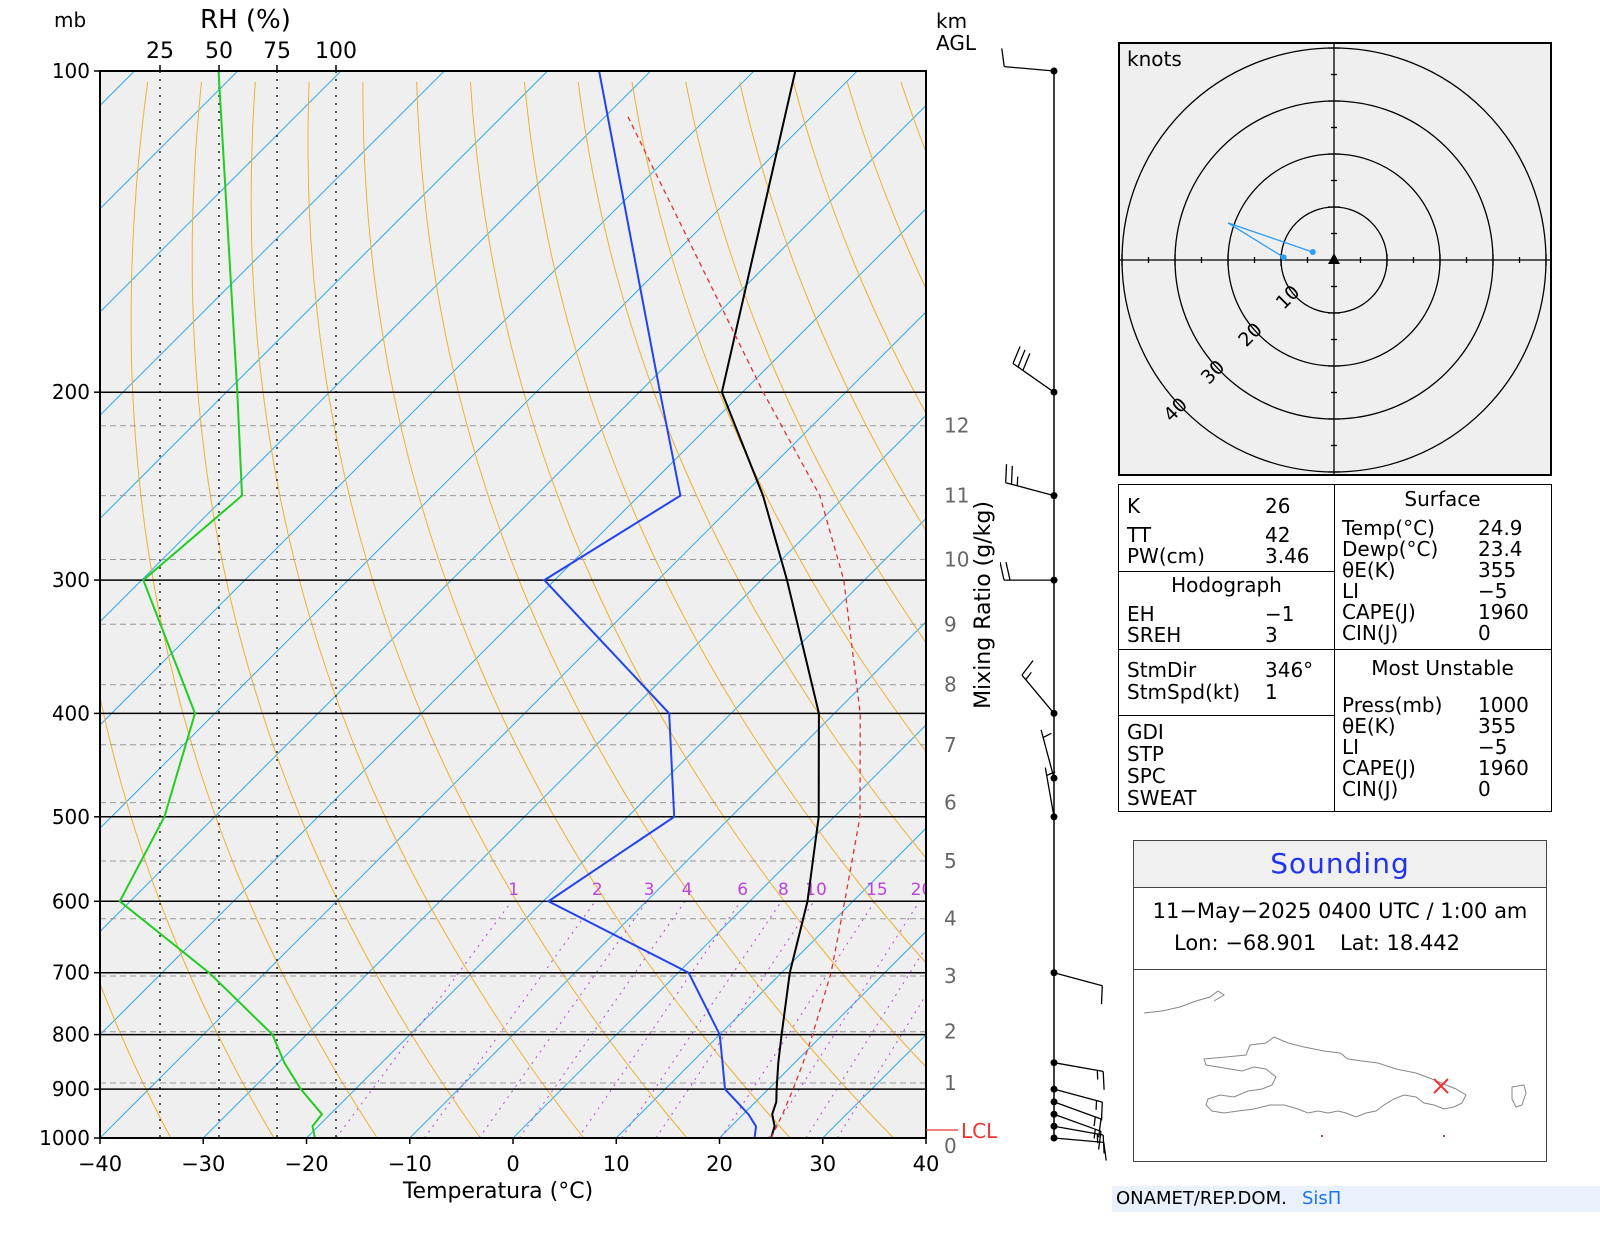 This screenshot has width=1600, height=1236. What do you see at coordinates (1442, 668) in the screenshot?
I see `most-unstable-title: Most Unstable` at bounding box center [1442, 668].